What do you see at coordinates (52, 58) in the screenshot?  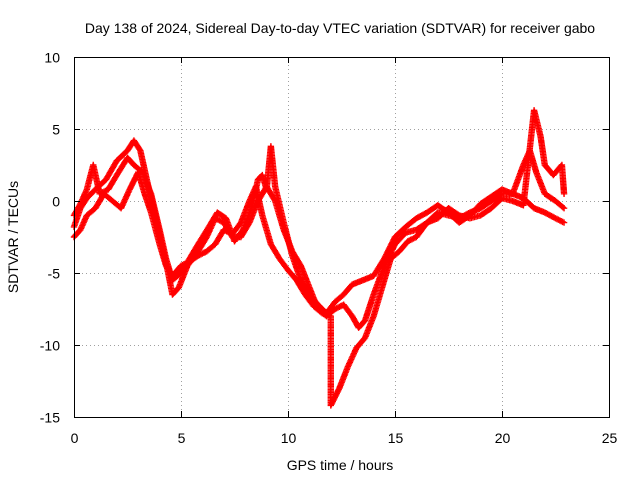 I see `y-tick-label: 10` at bounding box center [52, 58].